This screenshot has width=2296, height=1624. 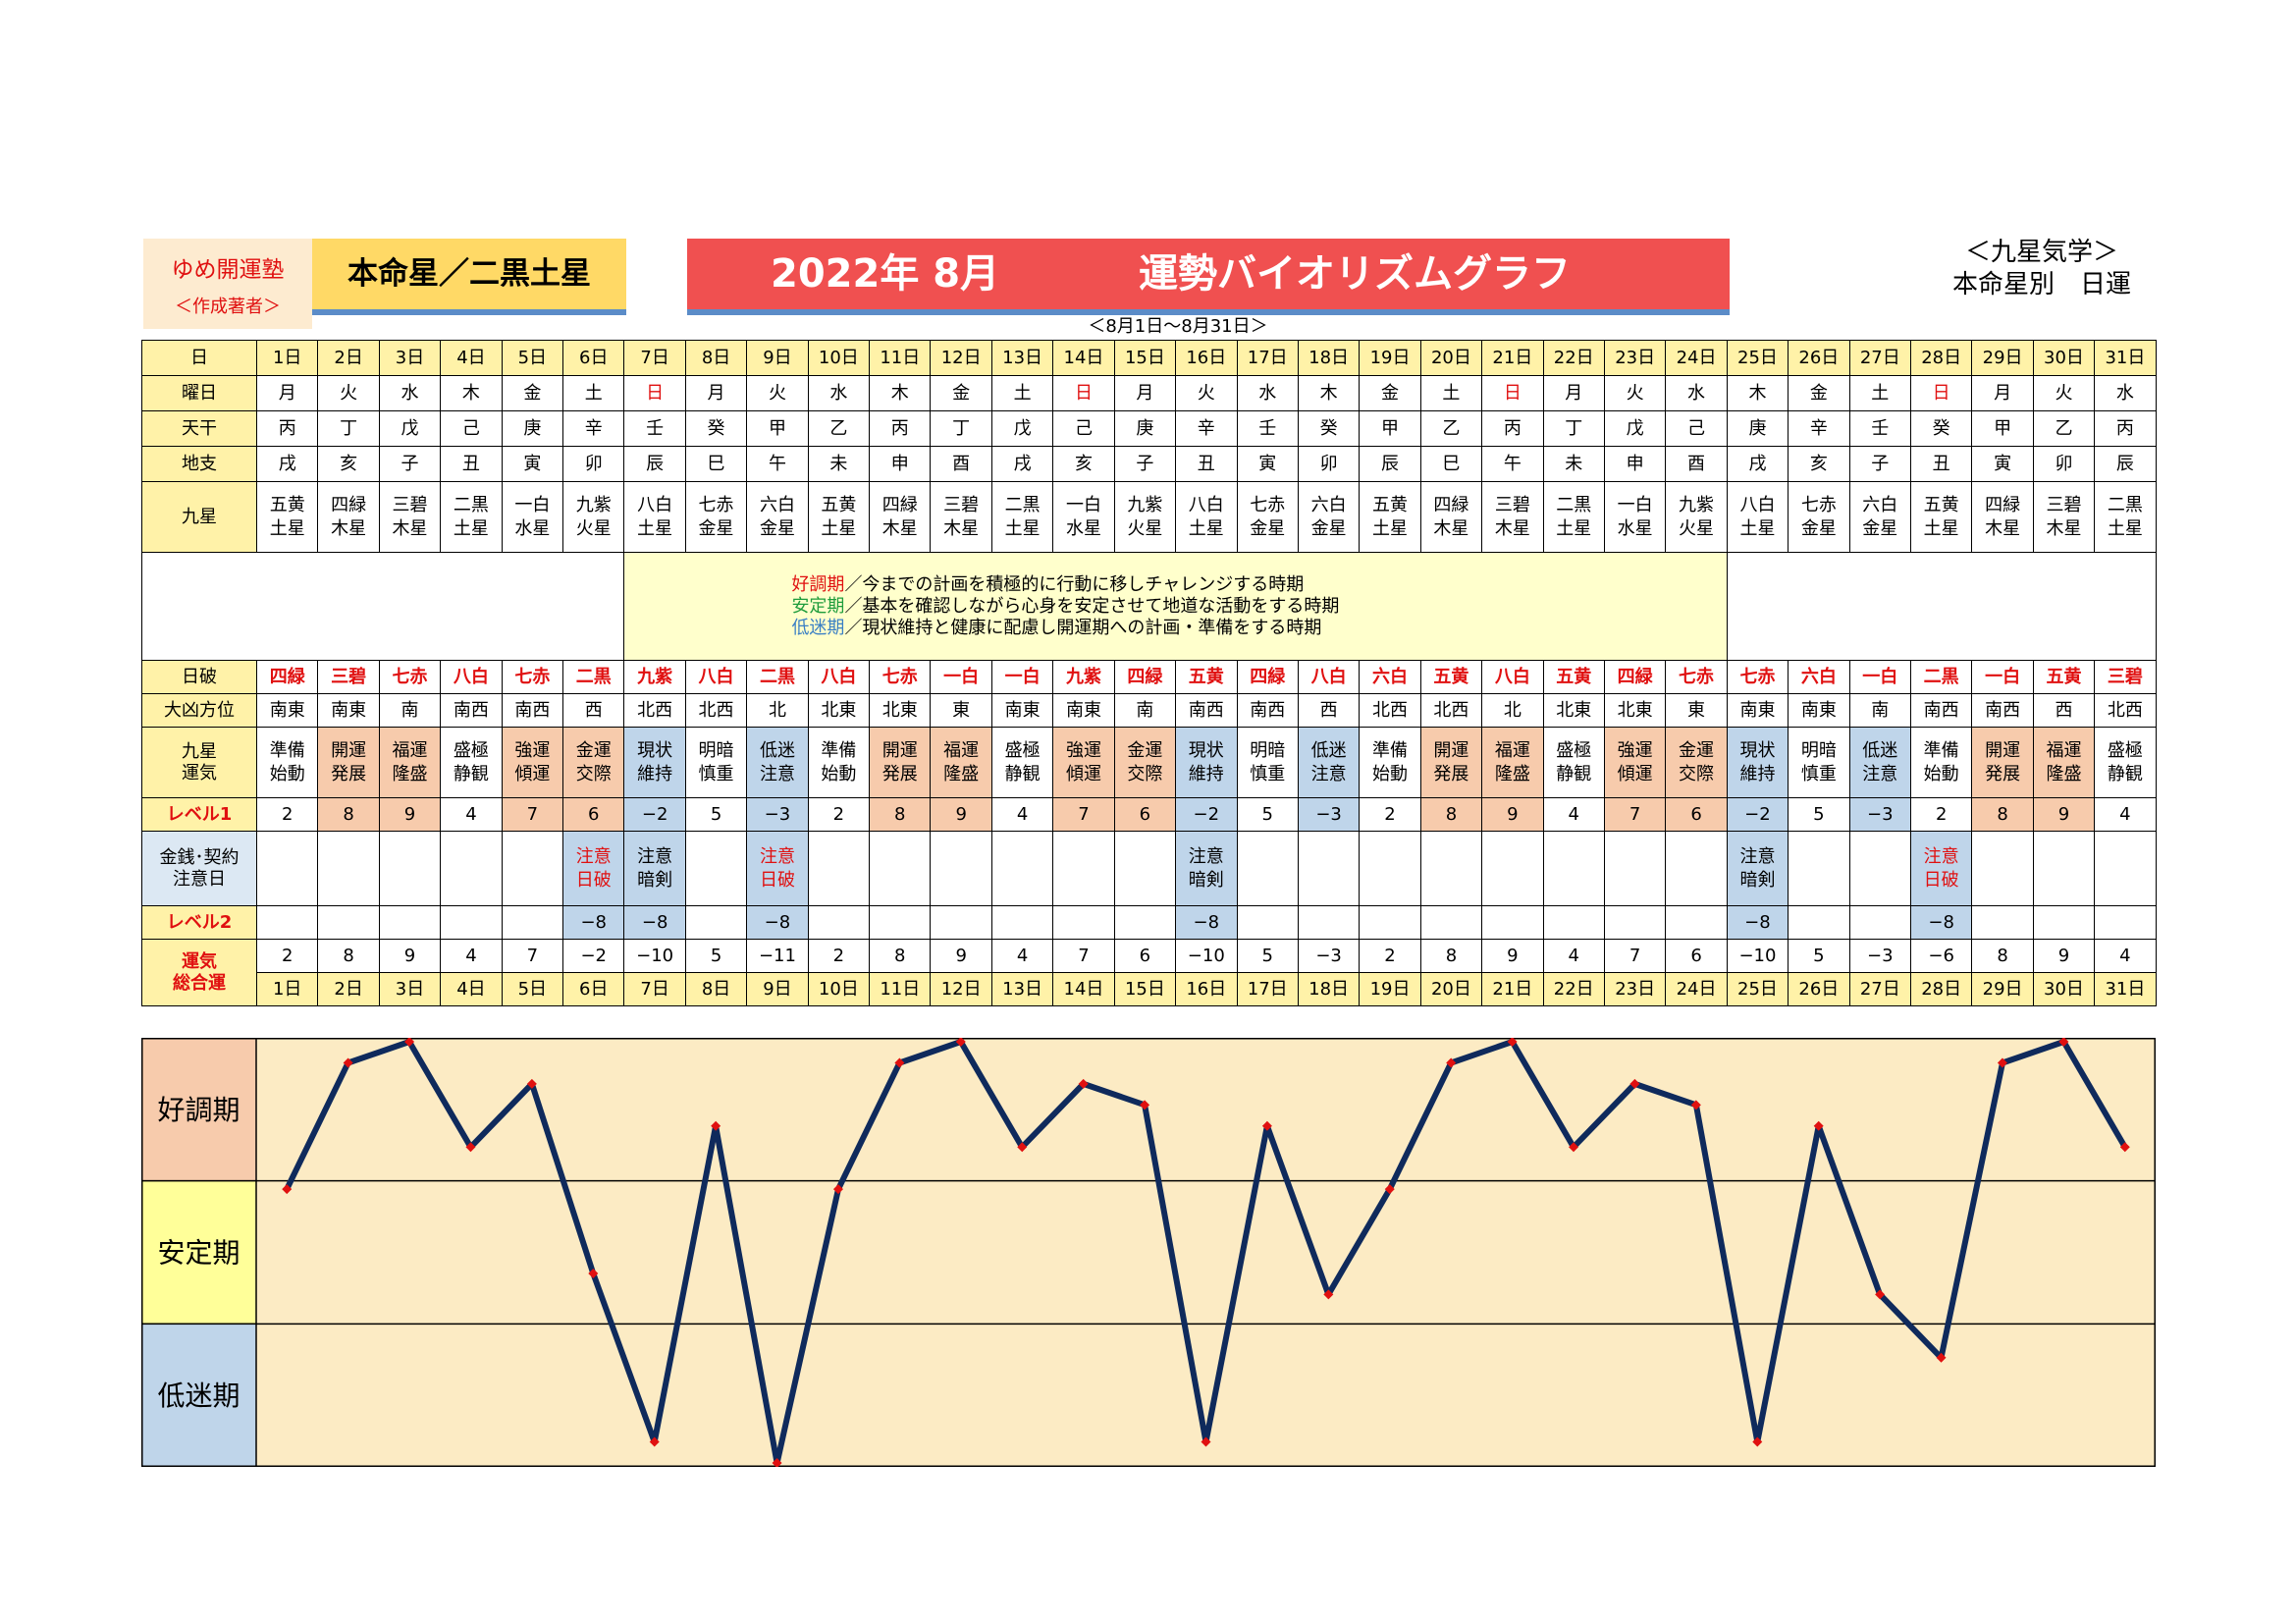 I want to click on daikyo-cell: 北, so click(x=1512, y=710).